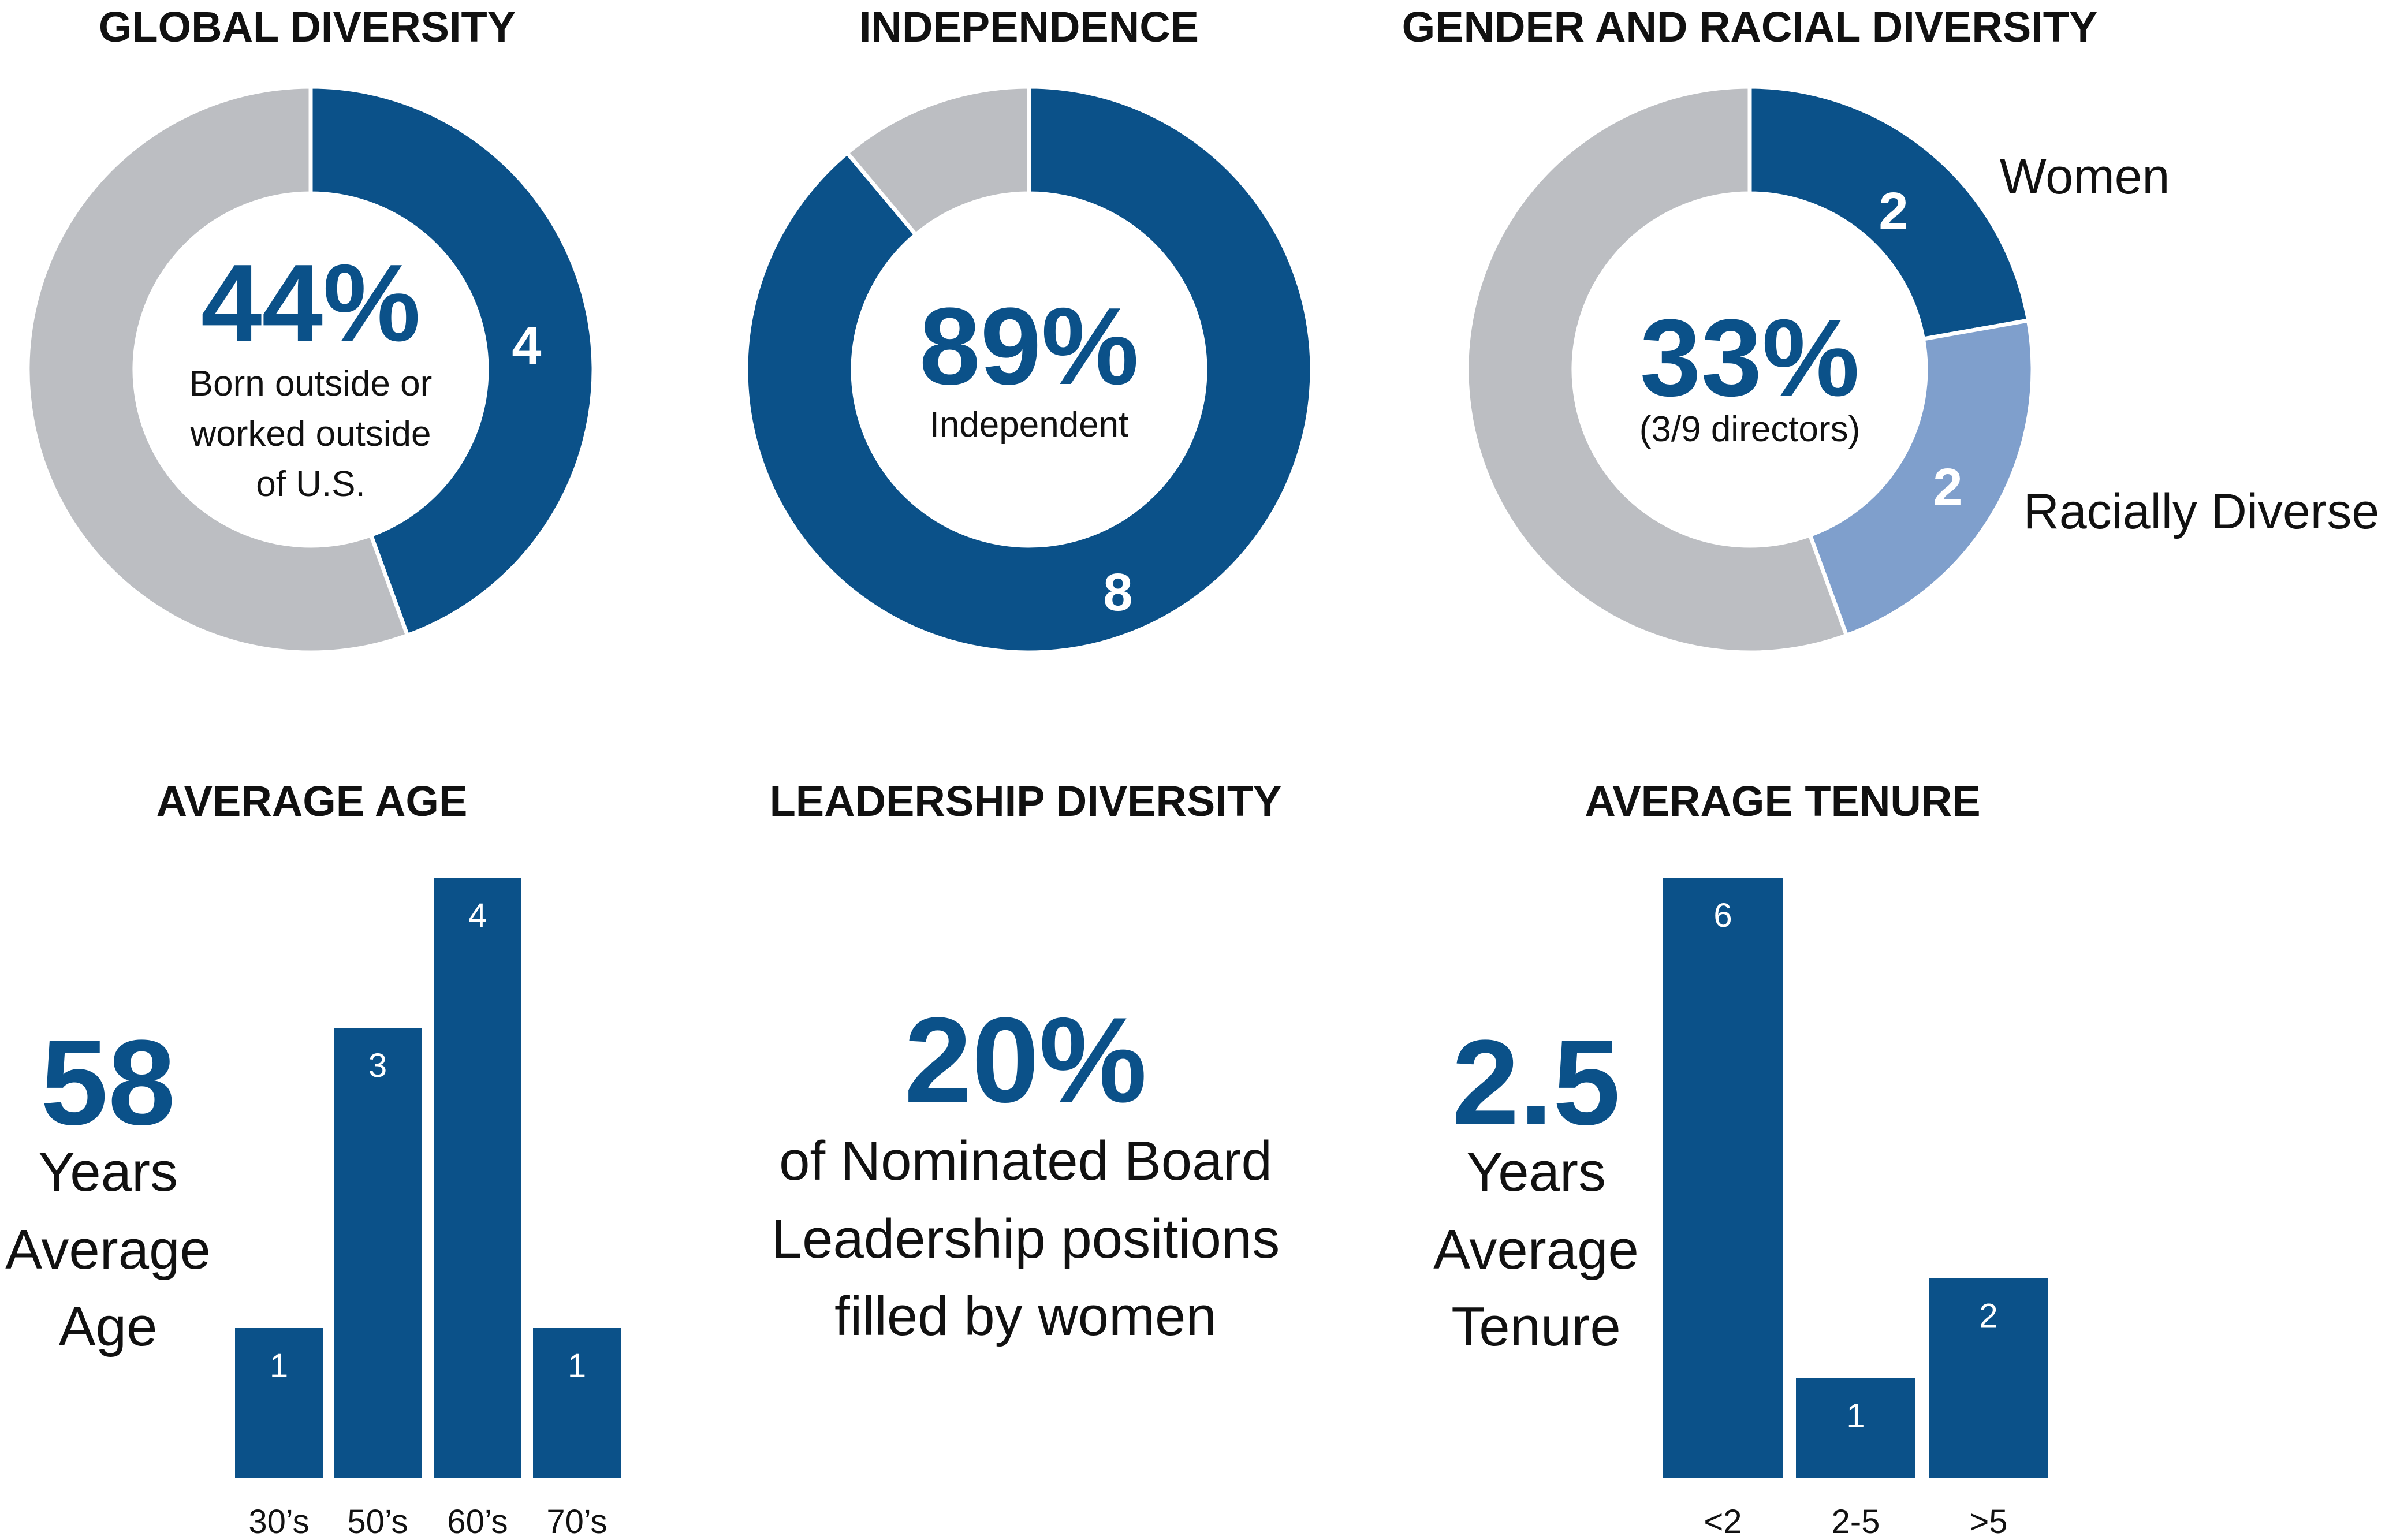  Describe the element at coordinates (310, 434) in the screenshot. I see `global-diversity-caption-line2: worked outside` at that location.